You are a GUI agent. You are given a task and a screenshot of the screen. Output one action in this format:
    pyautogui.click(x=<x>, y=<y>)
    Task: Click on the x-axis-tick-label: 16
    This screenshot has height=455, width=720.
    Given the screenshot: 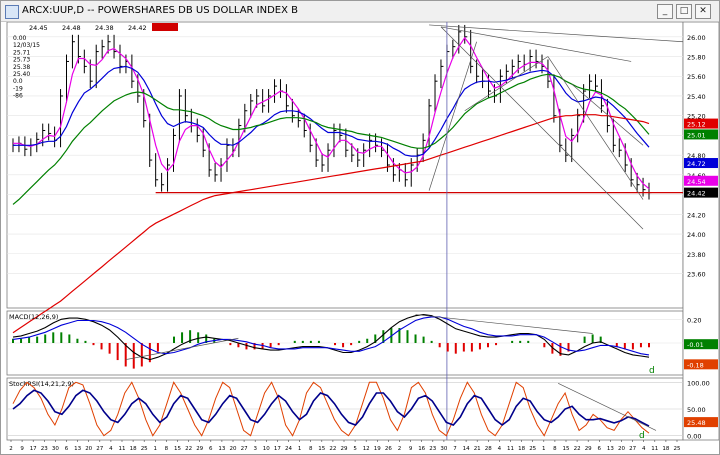 What is the action you would take?
    pyautogui.click(x=421, y=449)
    